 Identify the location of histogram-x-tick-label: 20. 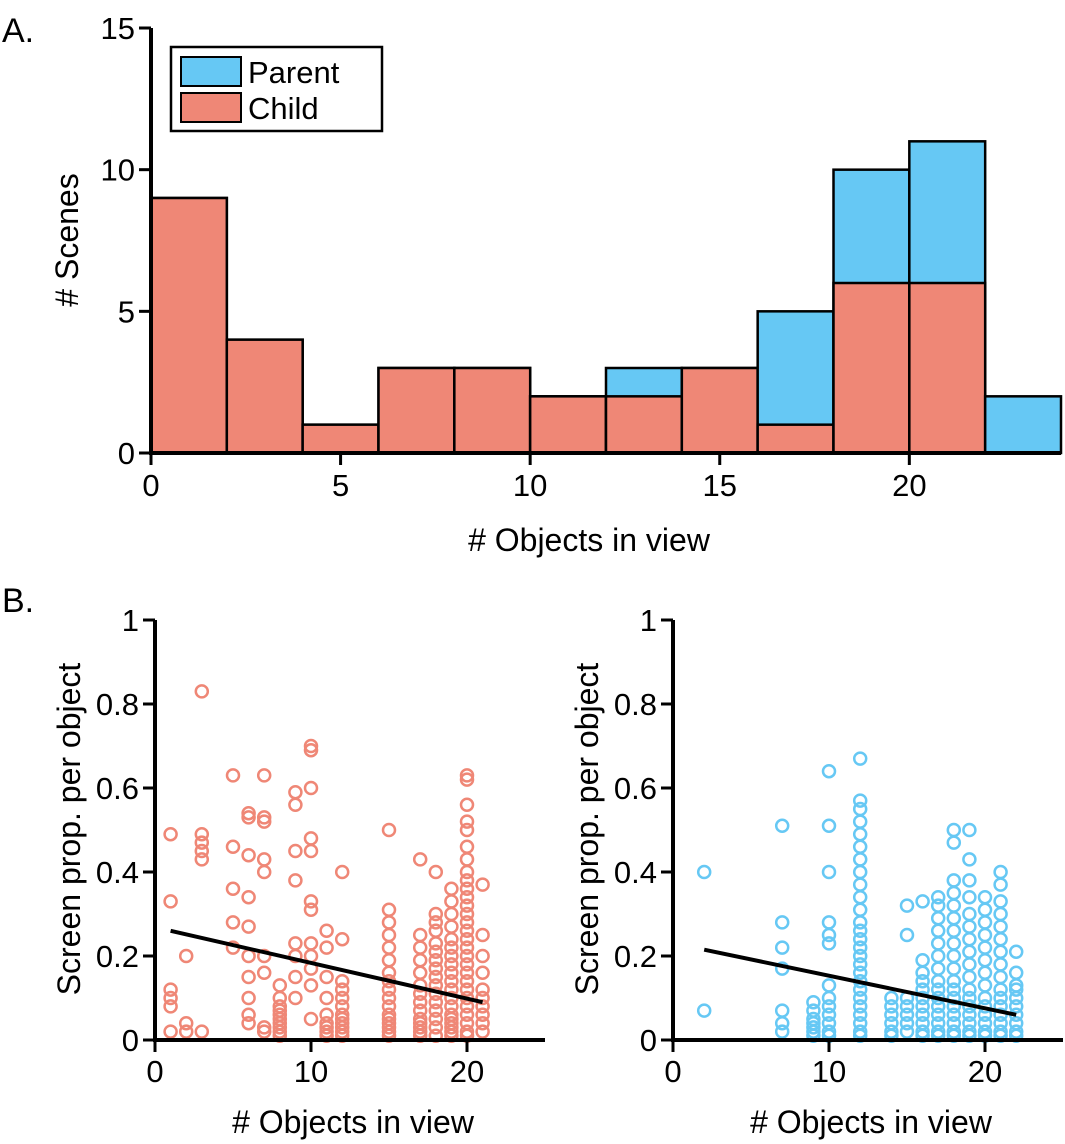
(909, 485).